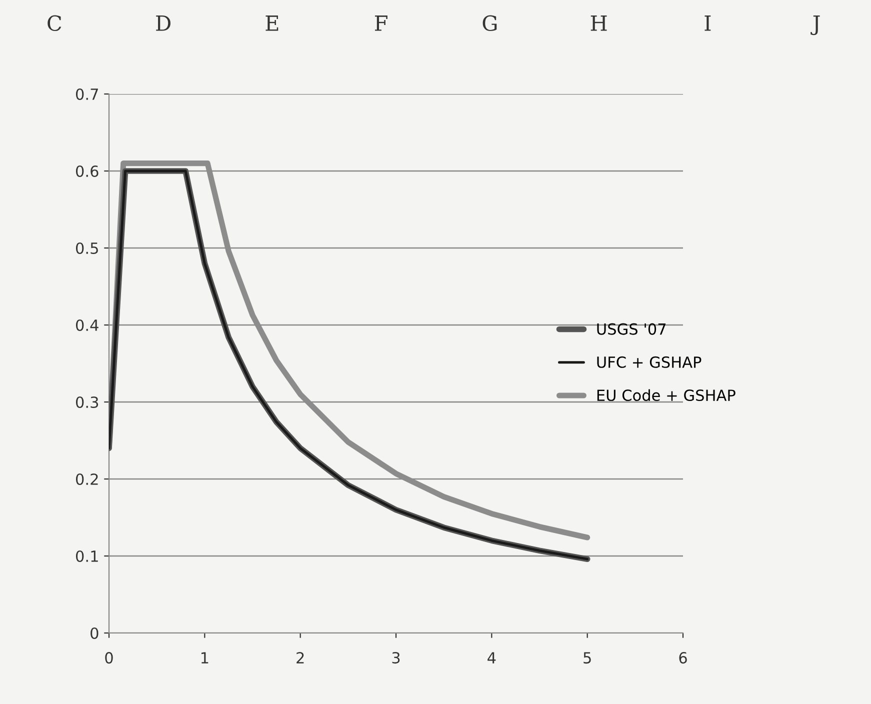 This screenshot has height=704, width=871. I want to click on text: C, so click(55, 23).